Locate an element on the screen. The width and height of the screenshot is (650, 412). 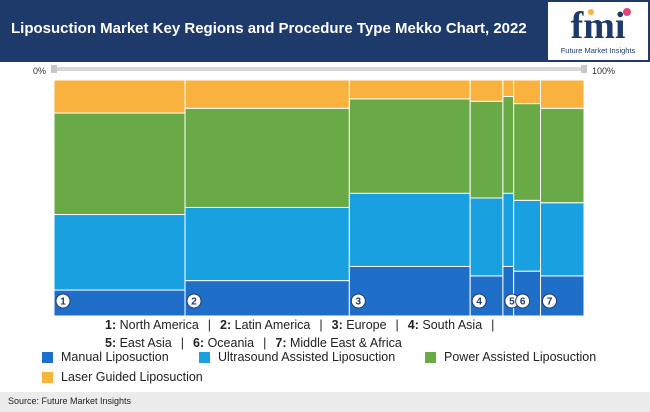
legend-item-power: Power Assisted Liposuction is located at coordinates (510, 357).